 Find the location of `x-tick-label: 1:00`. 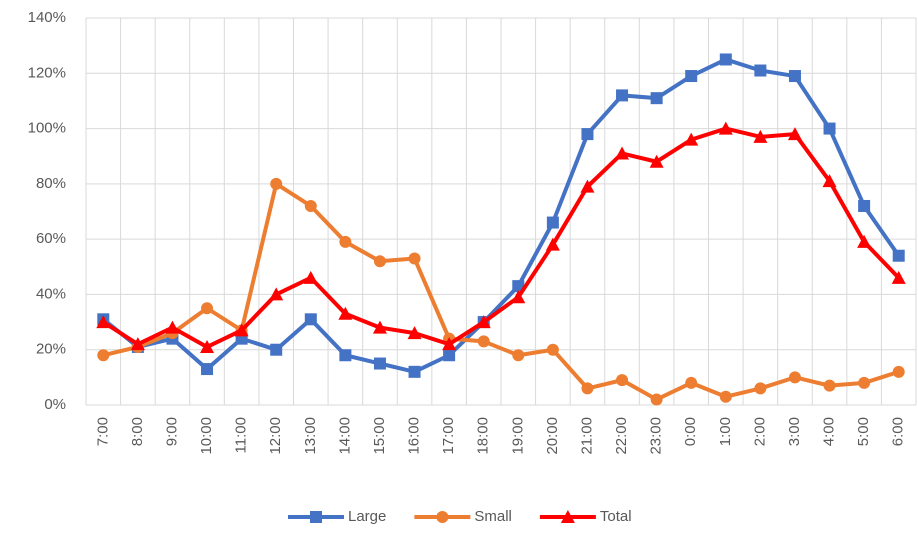

x-tick-label: 1:00 is located at coordinates (725, 431).